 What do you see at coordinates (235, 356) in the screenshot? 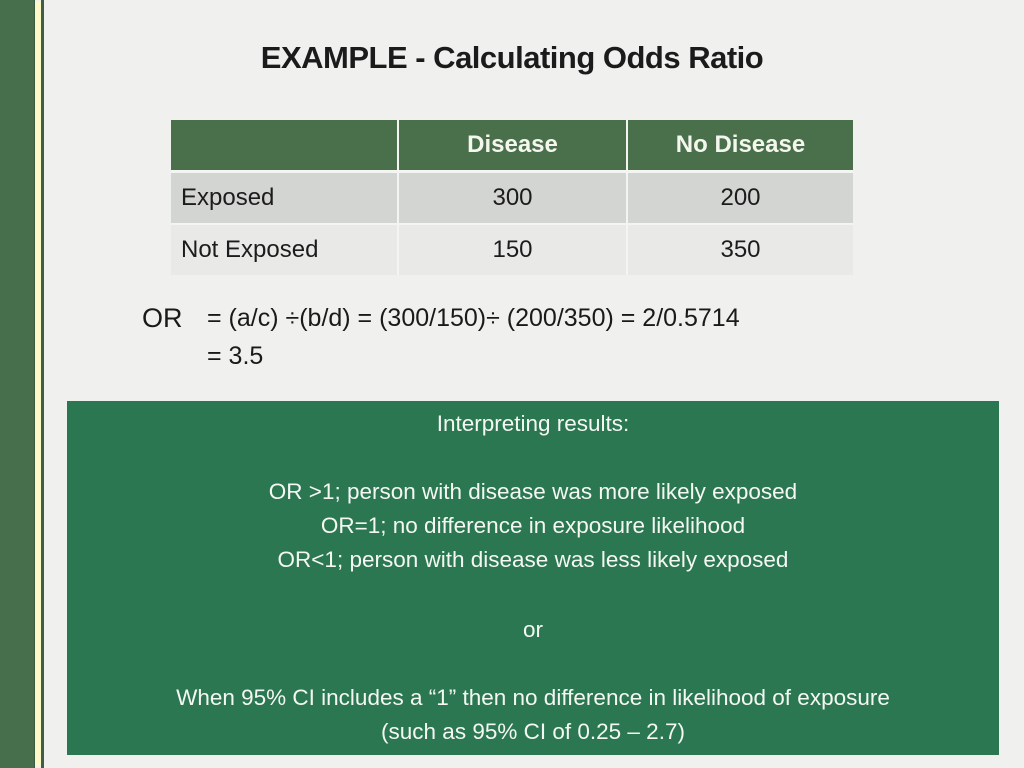
I see `formula-line-2: = 3.5` at bounding box center [235, 356].